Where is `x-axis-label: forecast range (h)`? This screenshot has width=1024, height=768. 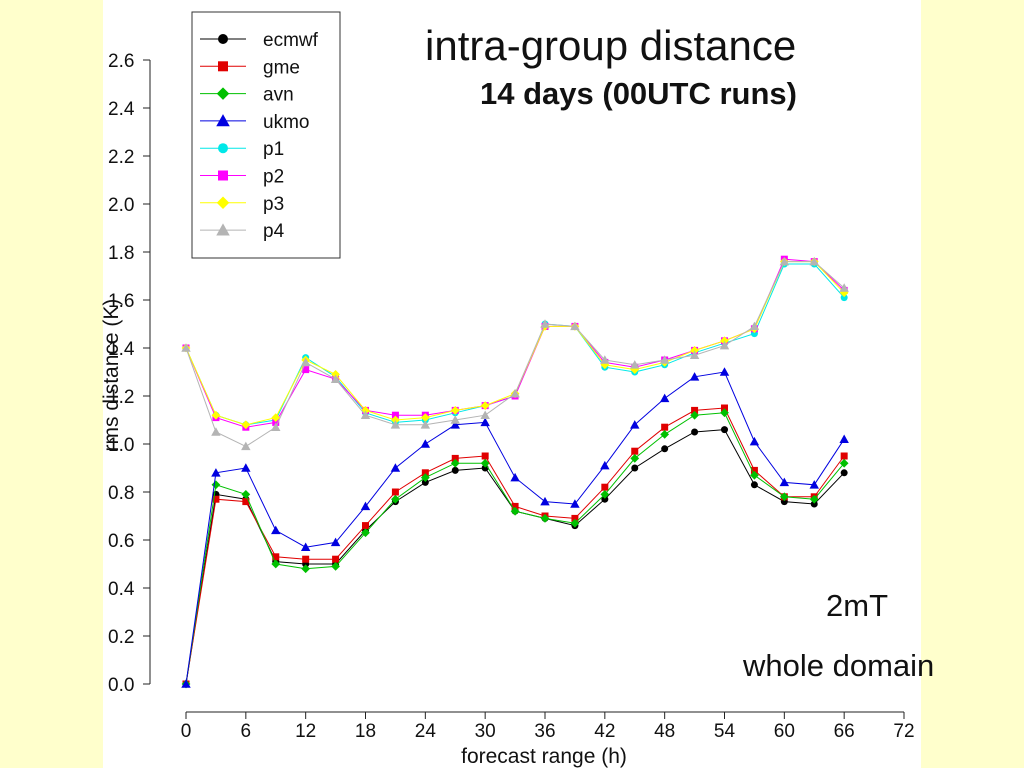 x-axis-label: forecast range (h) is located at coordinates (544, 756).